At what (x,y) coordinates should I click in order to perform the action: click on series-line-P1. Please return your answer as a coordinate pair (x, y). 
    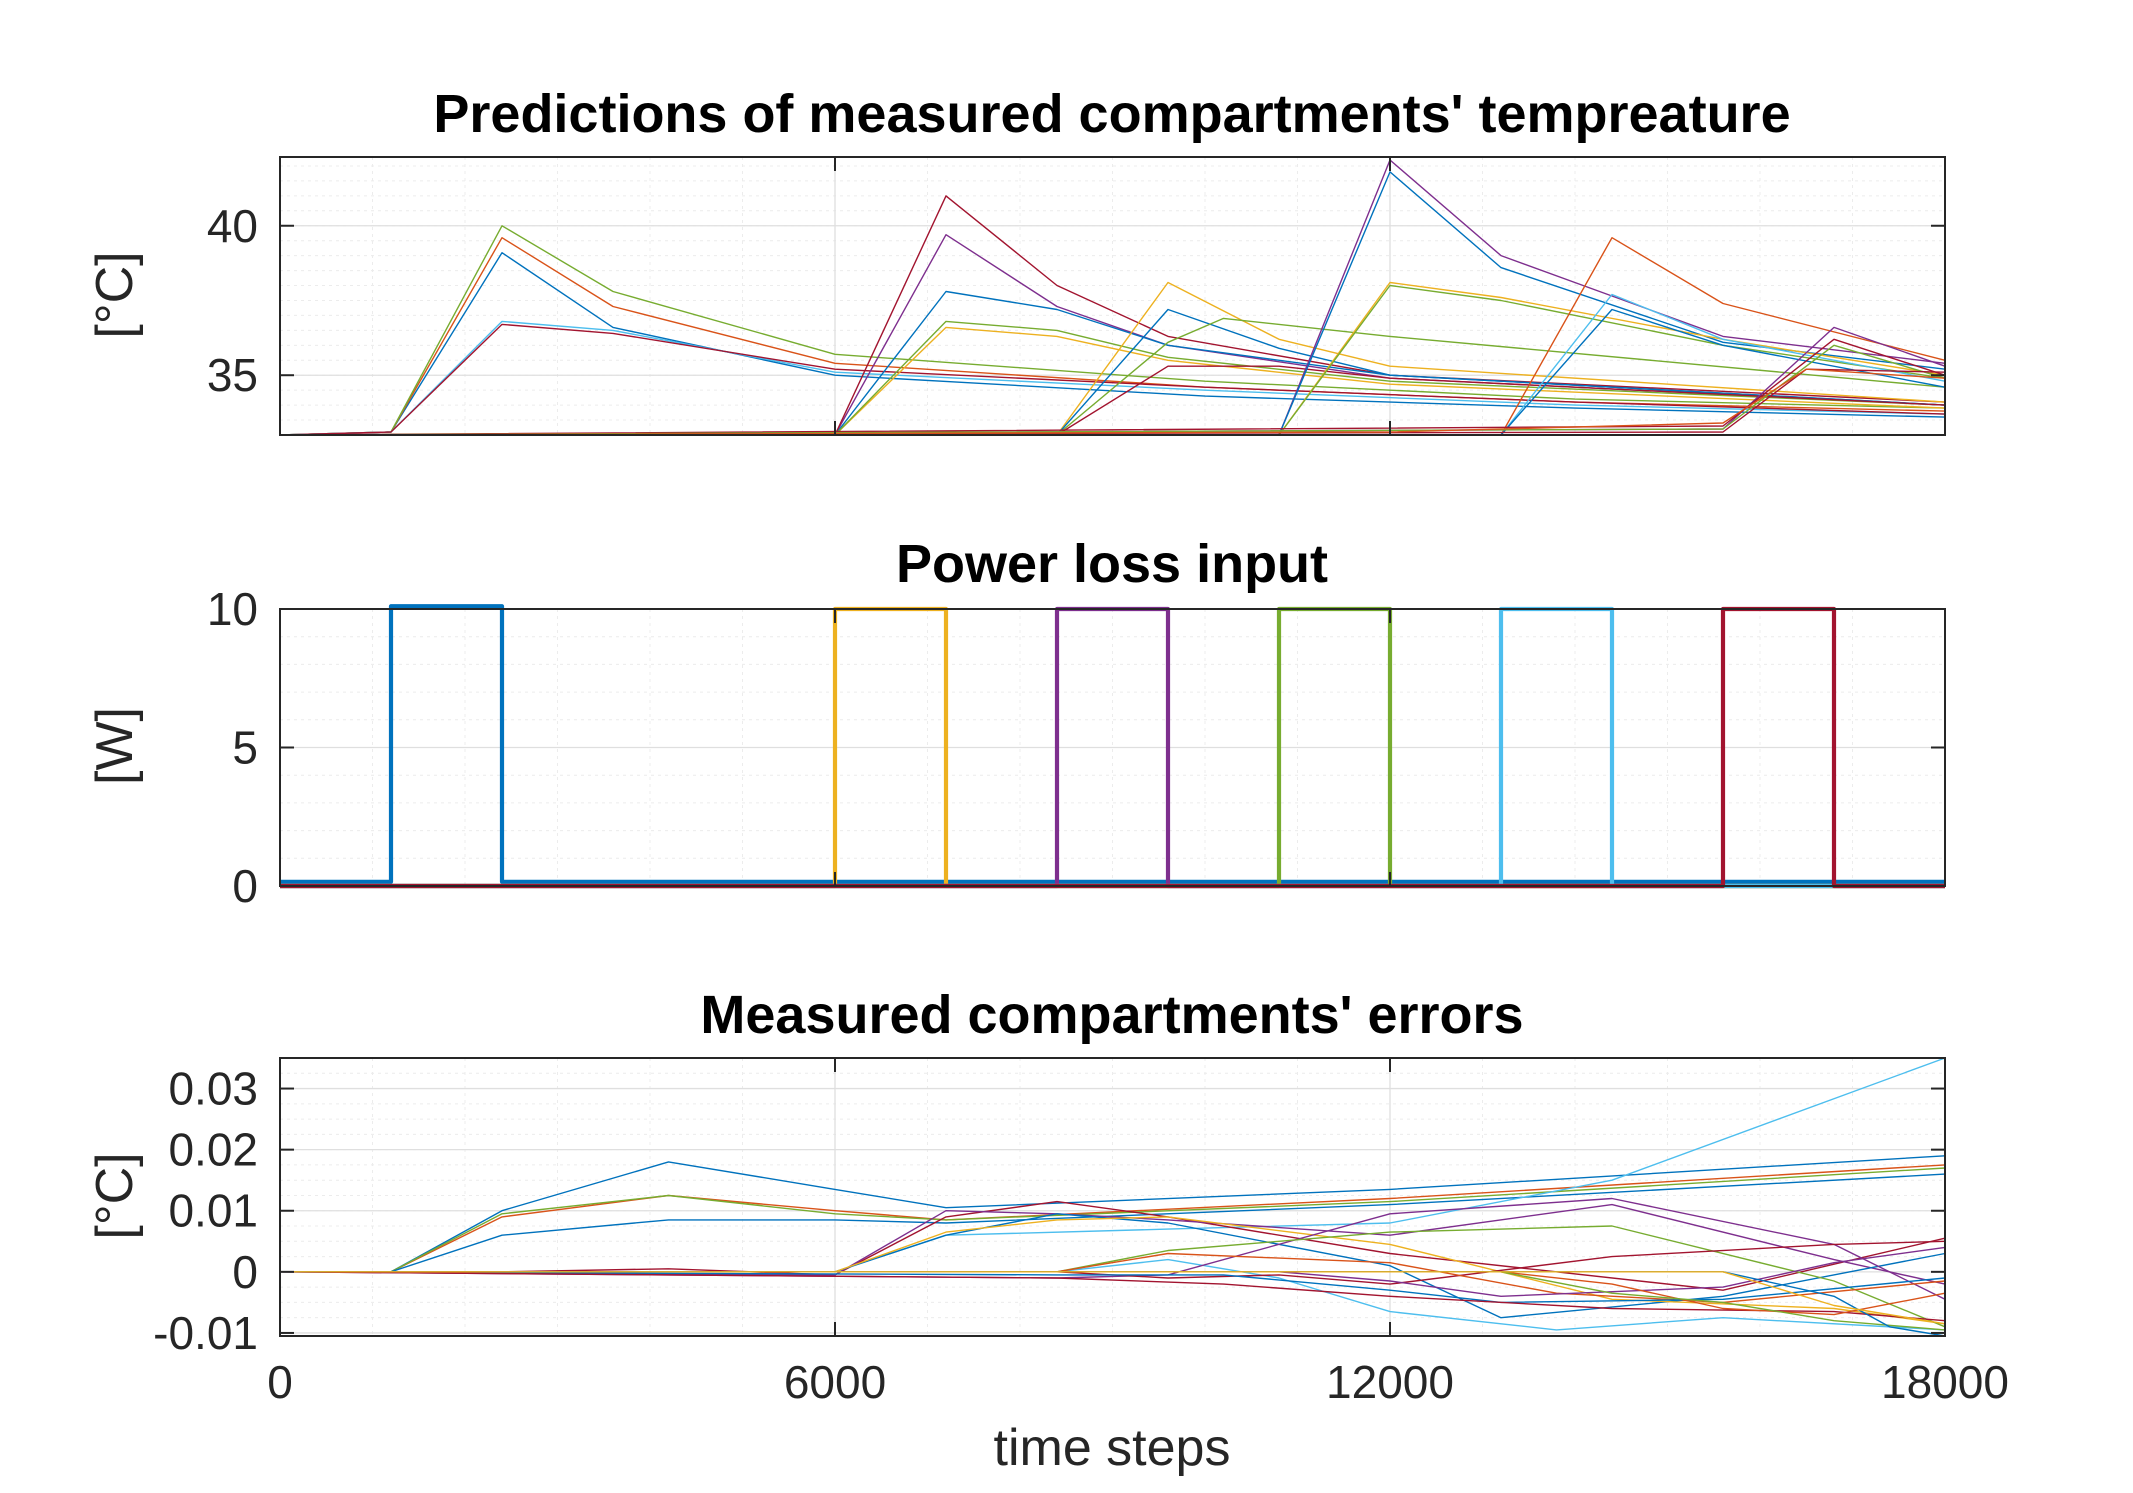
    Looking at the image, I should click on (1112, 744).